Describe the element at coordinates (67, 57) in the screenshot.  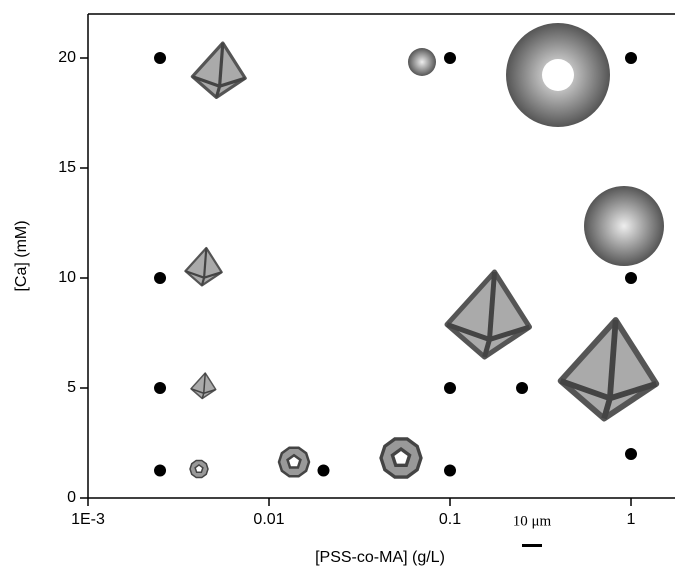
I see `y-tick-label: 20` at that location.